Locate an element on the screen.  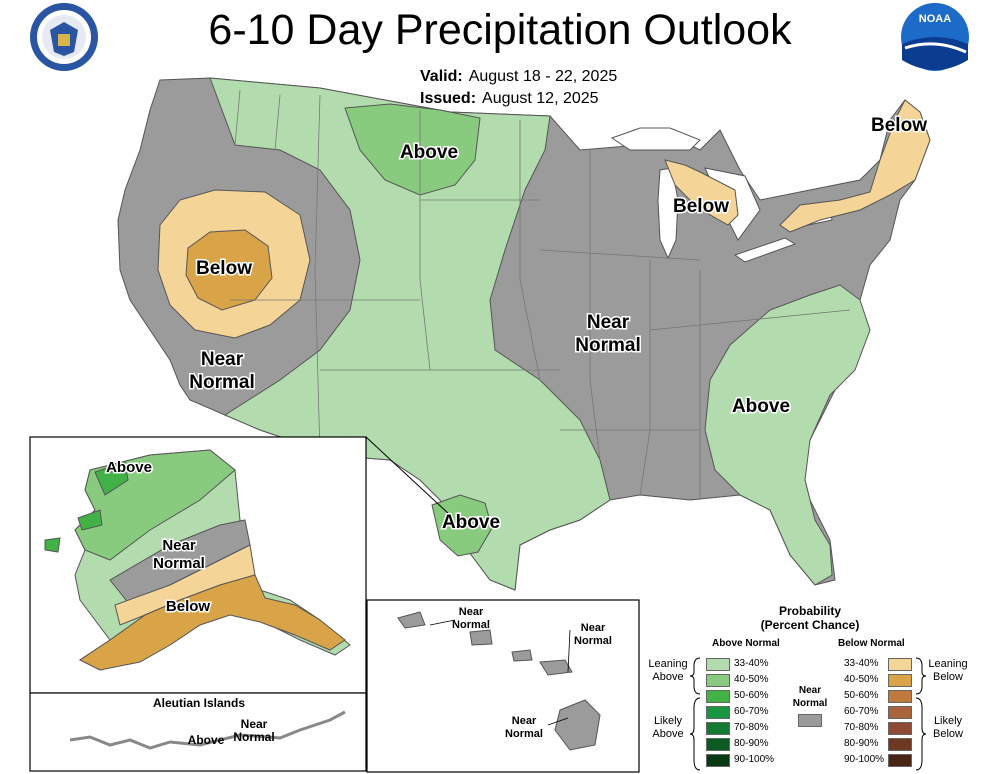
legend-below-range: 50-60% is located at coordinates (861, 695).